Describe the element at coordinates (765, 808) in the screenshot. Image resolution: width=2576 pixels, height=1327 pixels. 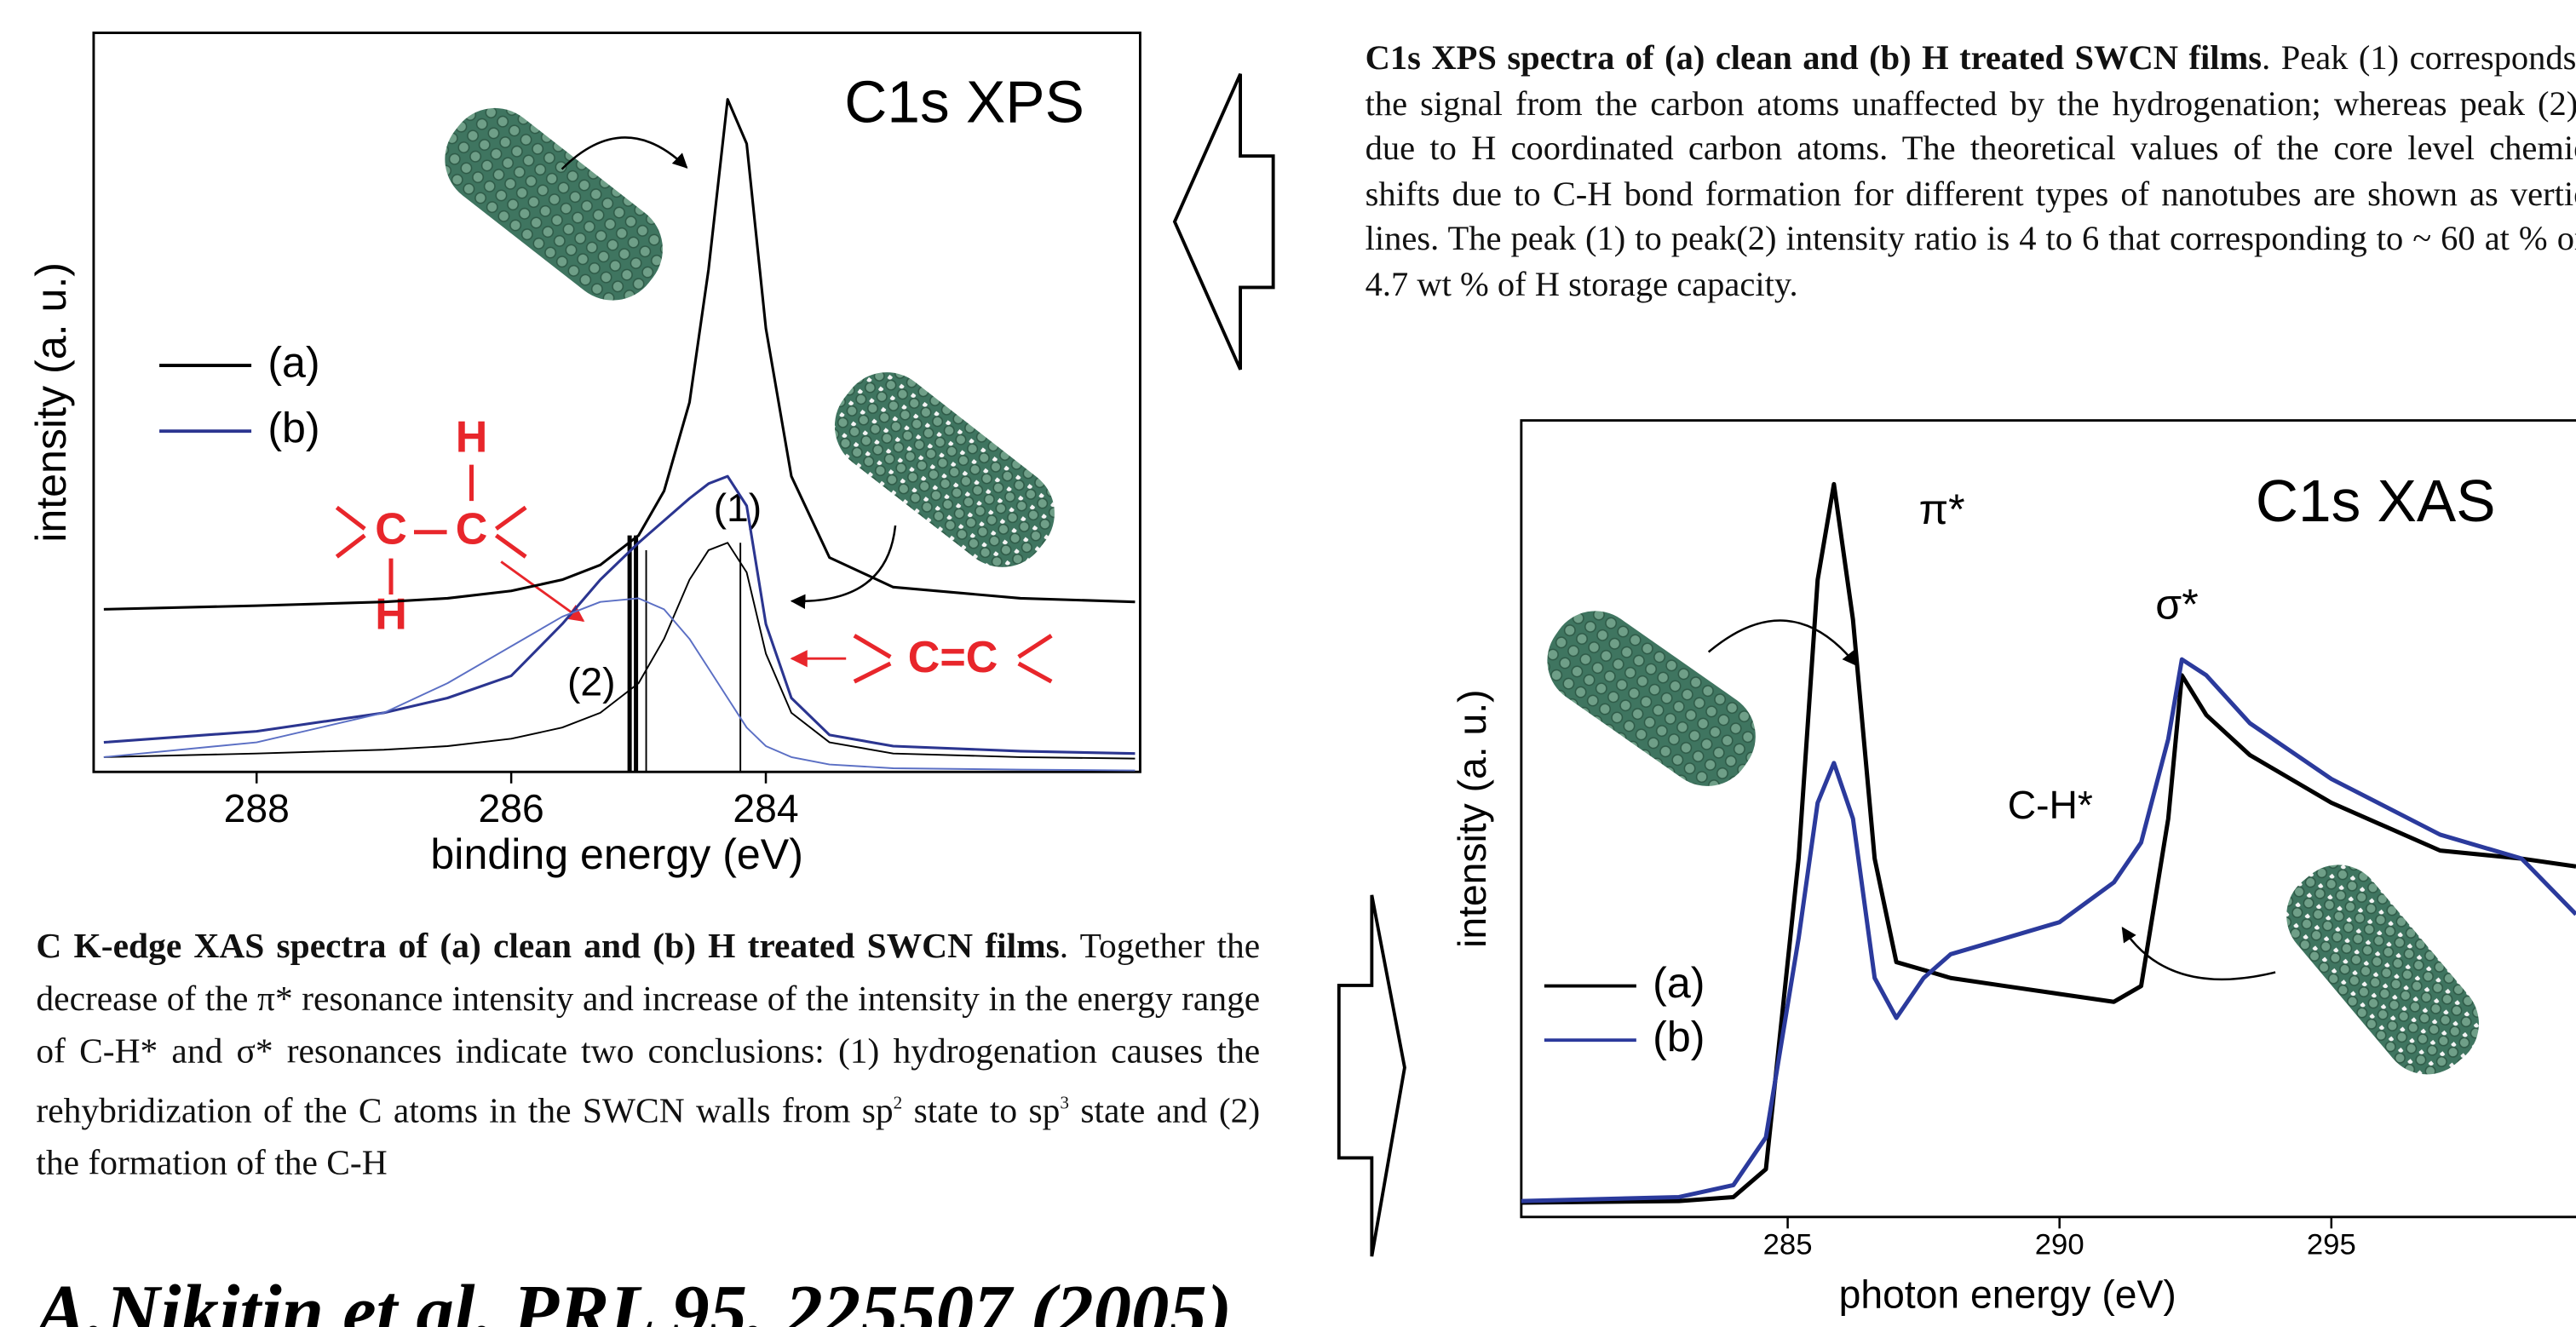
I see `x-tick-label: 284` at that location.